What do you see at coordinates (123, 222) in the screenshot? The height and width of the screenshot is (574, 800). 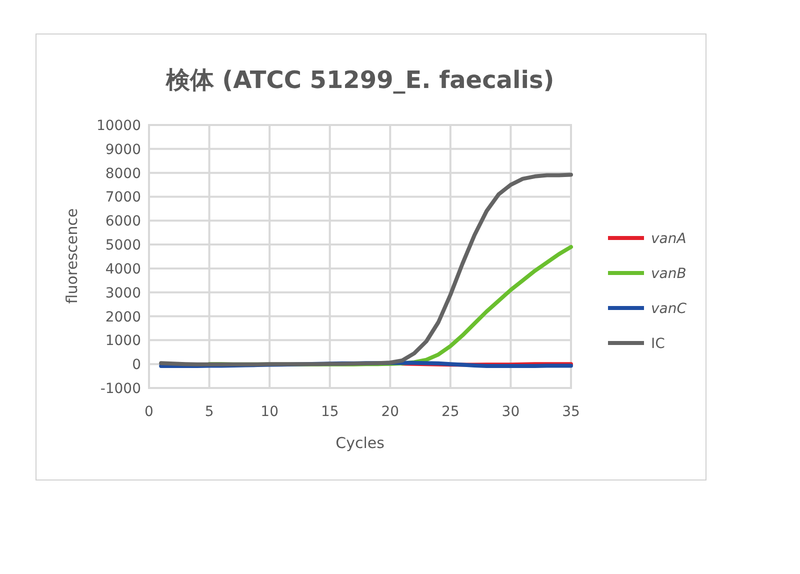 I see `y-tick-label: 6000` at bounding box center [123, 222].